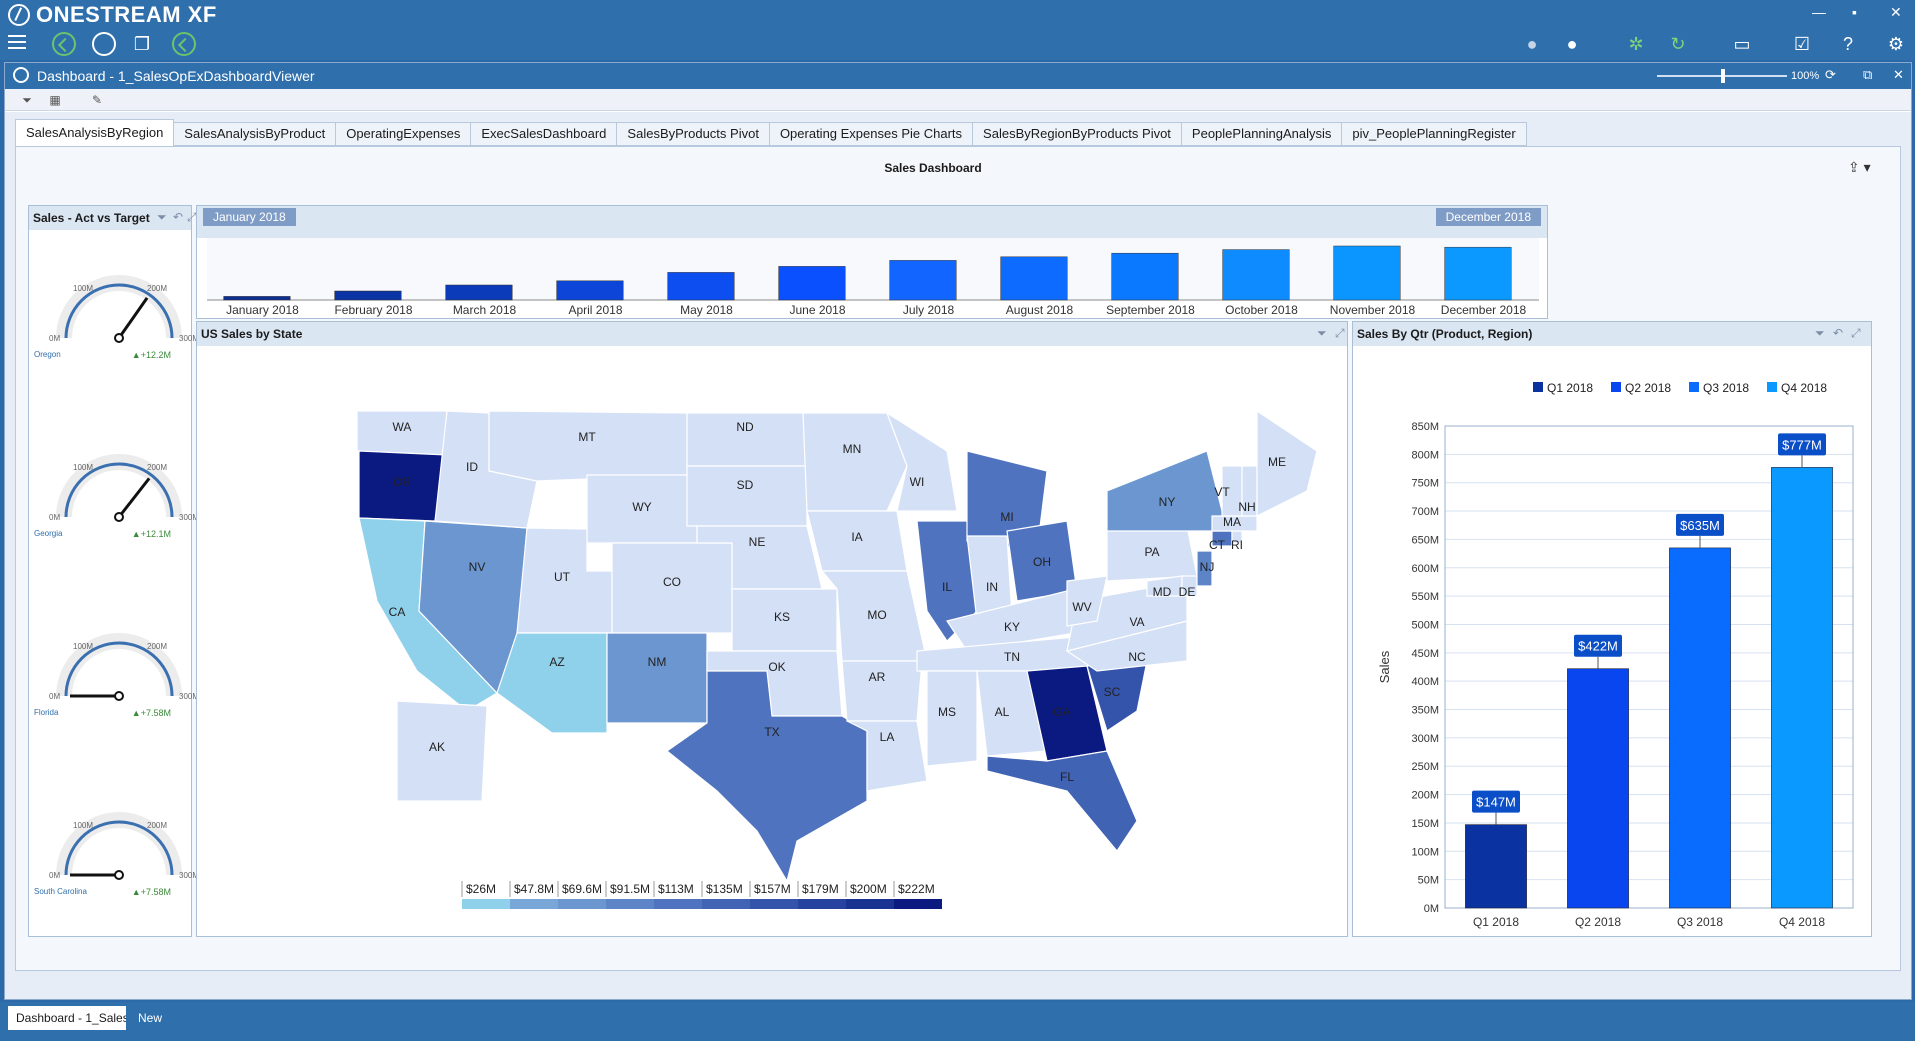 The height and width of the screenshot is (1041, 1915). What do you see at coordinates (1819, 12) in the screenshot?
I see `minimize-icon: —` at bounding box center [1819, 12].